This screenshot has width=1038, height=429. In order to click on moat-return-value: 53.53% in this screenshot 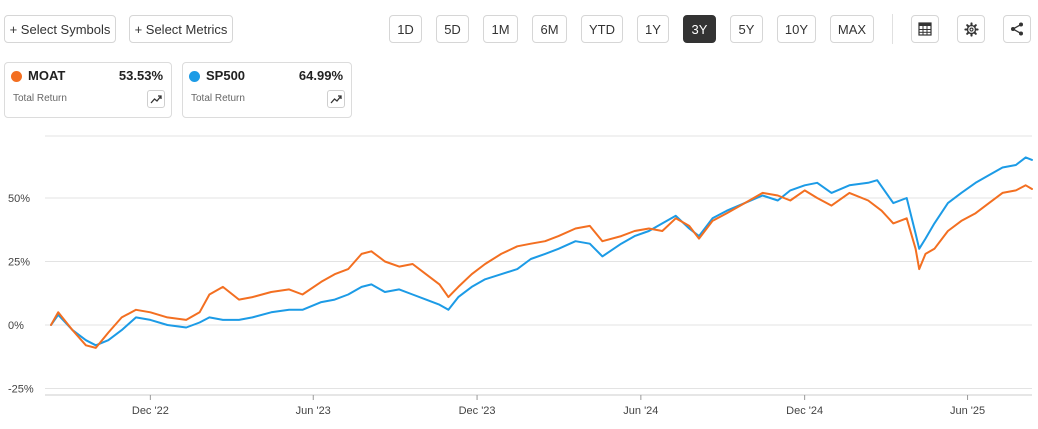, I will do `click(140, 75)`.